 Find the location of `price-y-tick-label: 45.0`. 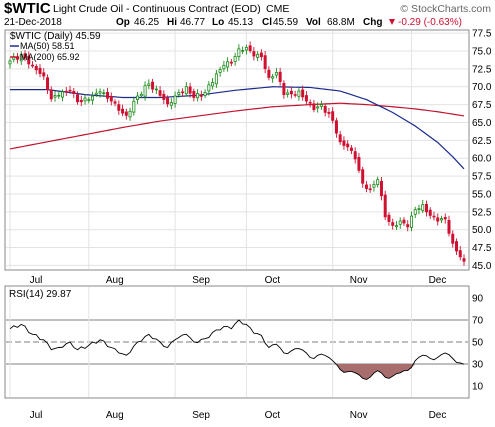

price-y-tick-label: 45.0 is located at coordinates (482, 266).